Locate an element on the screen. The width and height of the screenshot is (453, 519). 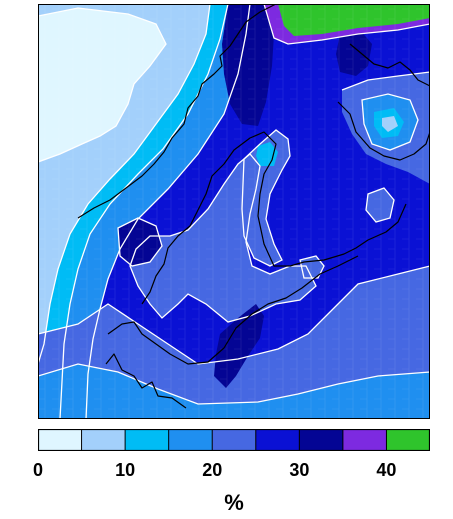
colorbar-tick-label: 0 is located at coordinates (38, 470).